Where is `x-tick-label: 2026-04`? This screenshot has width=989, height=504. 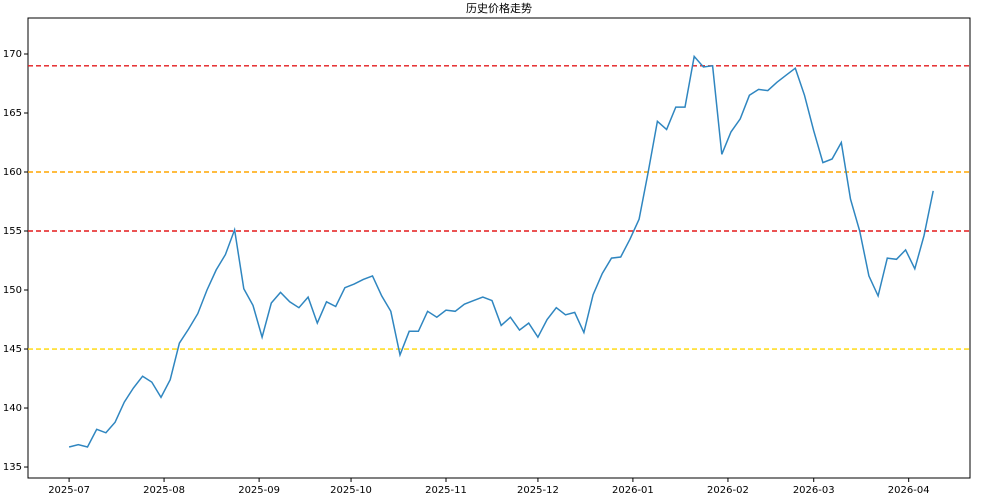
x-tick-label: 2026-04 is located at coordinates (909, 490).